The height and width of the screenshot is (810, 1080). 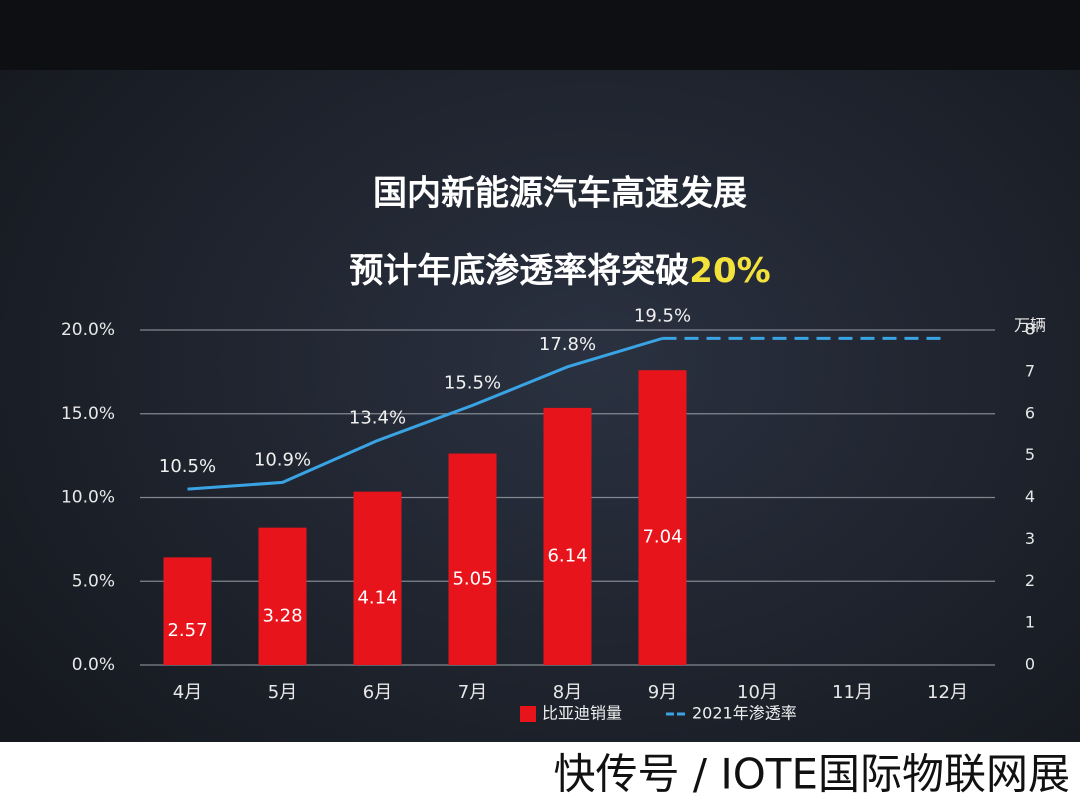 What do you see at coordinates (1030, 412) in the screenshot?
I see `y2-tick-label: 6` at bounding box center [1030, 412].